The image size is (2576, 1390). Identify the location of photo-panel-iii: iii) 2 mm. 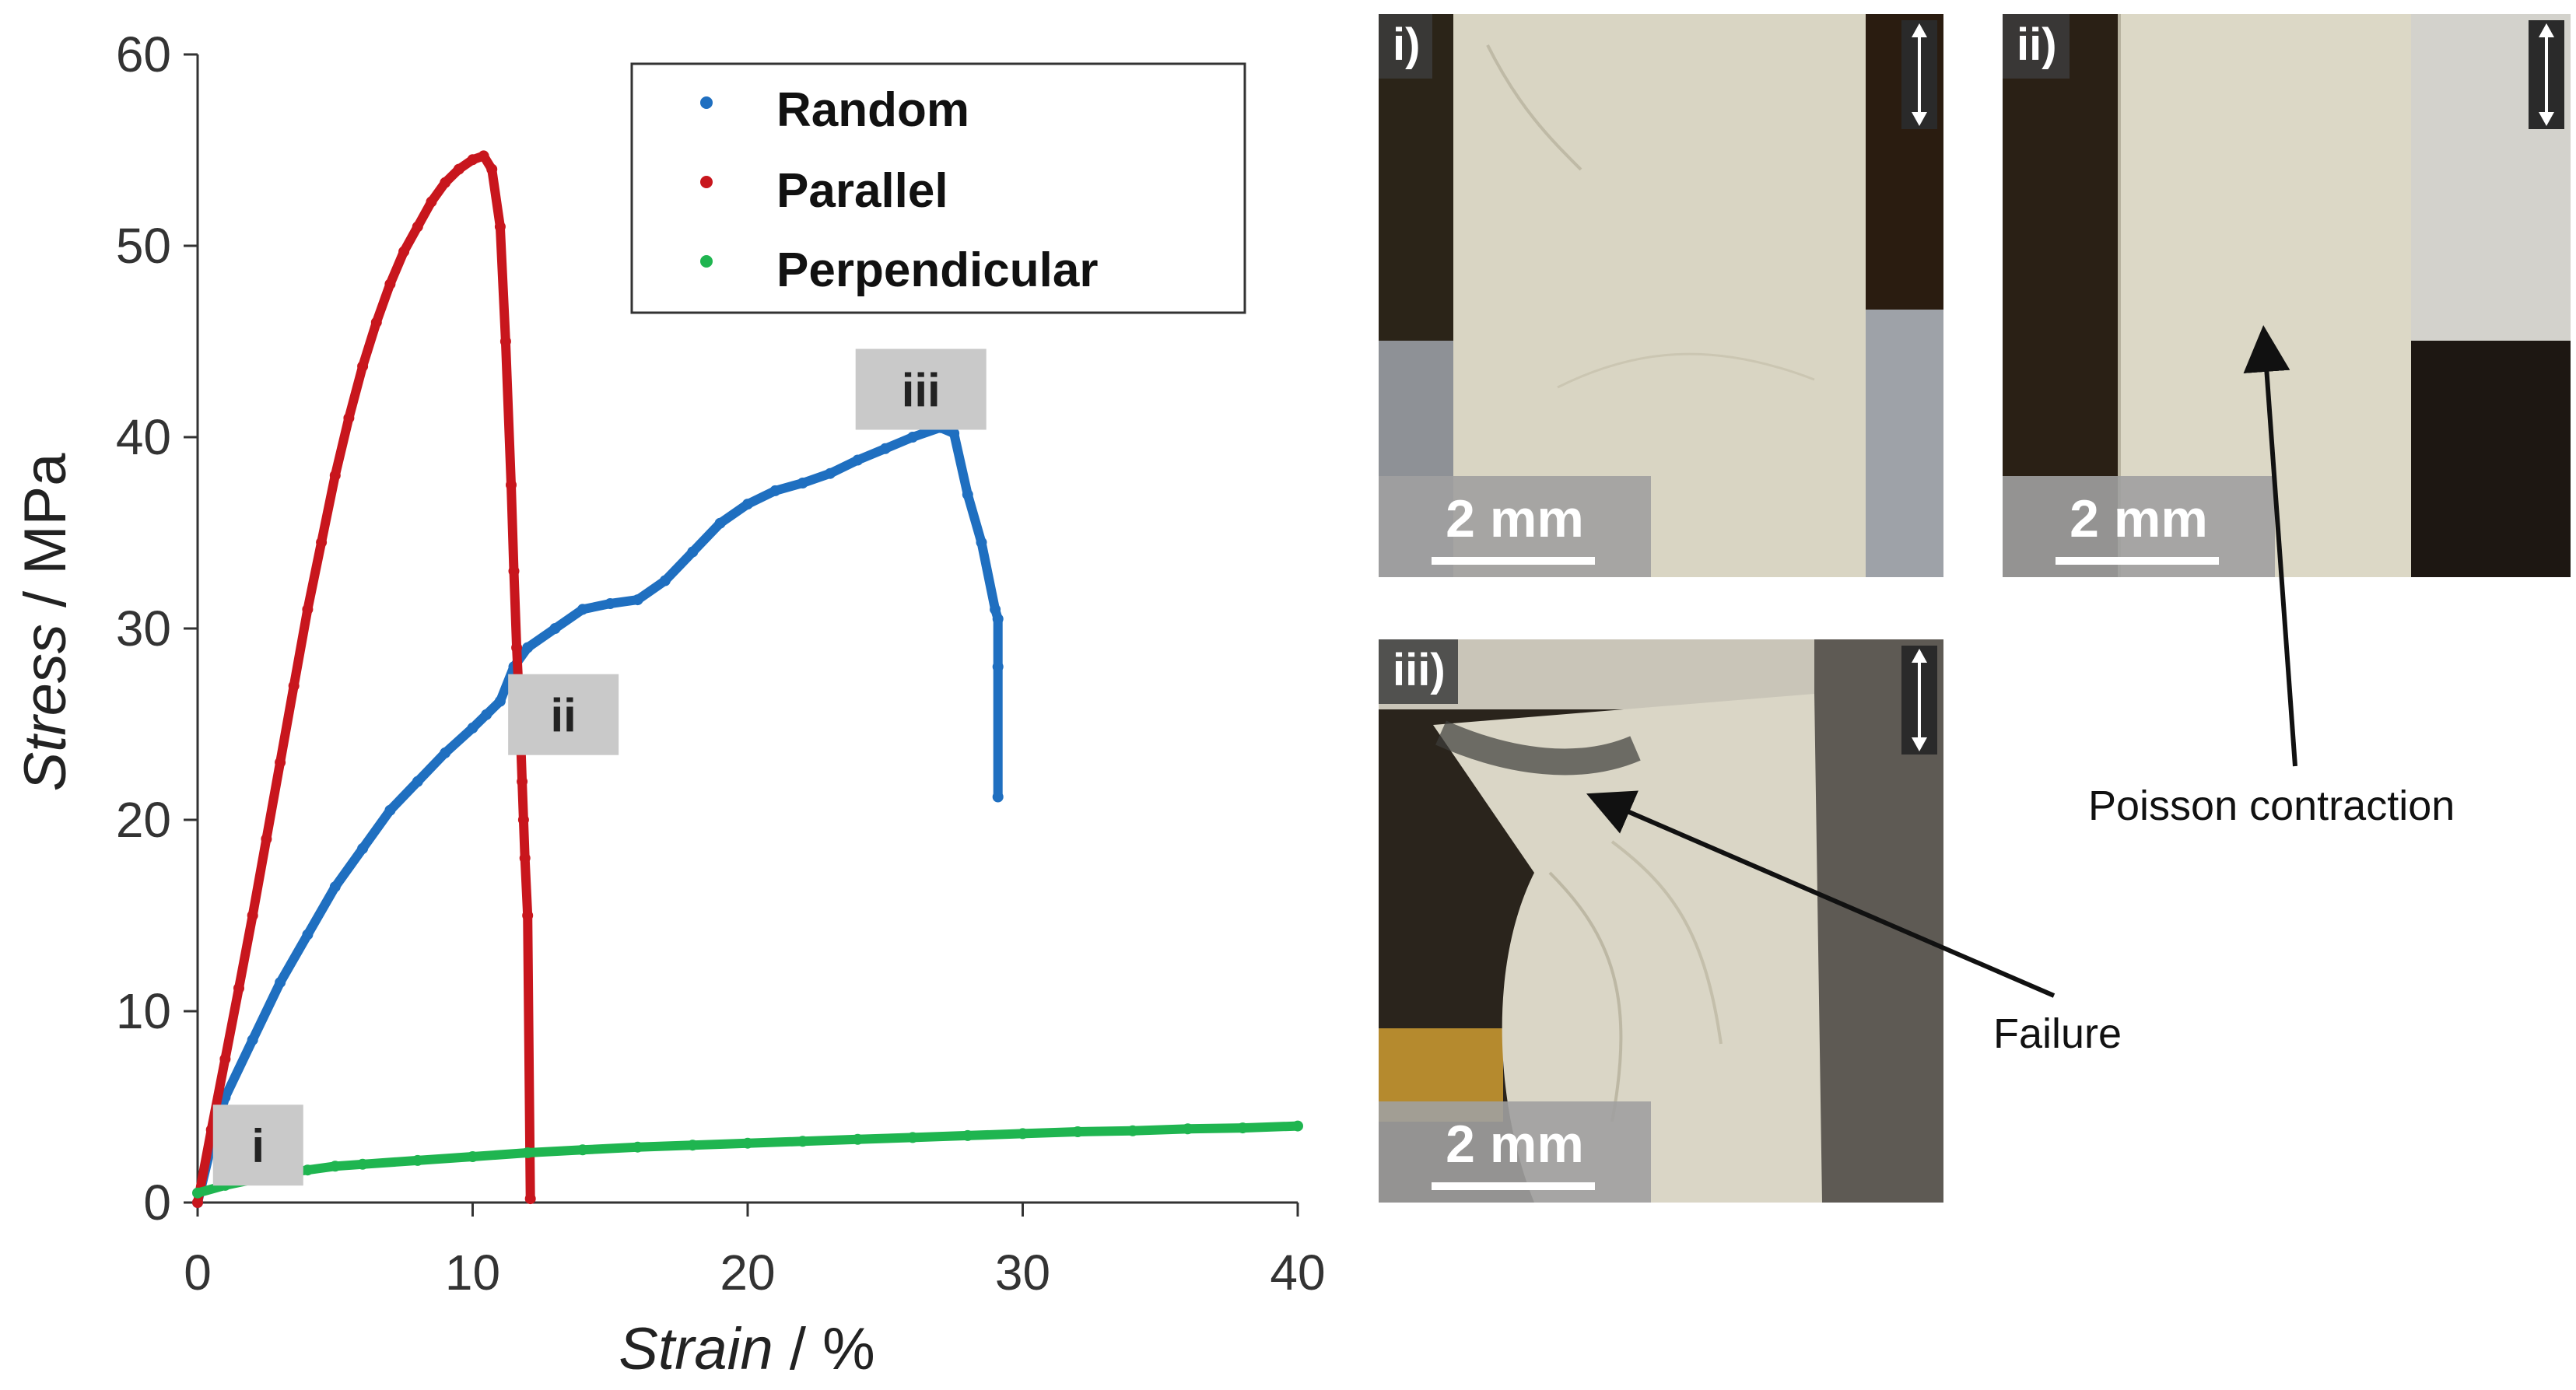
(1661, 921).